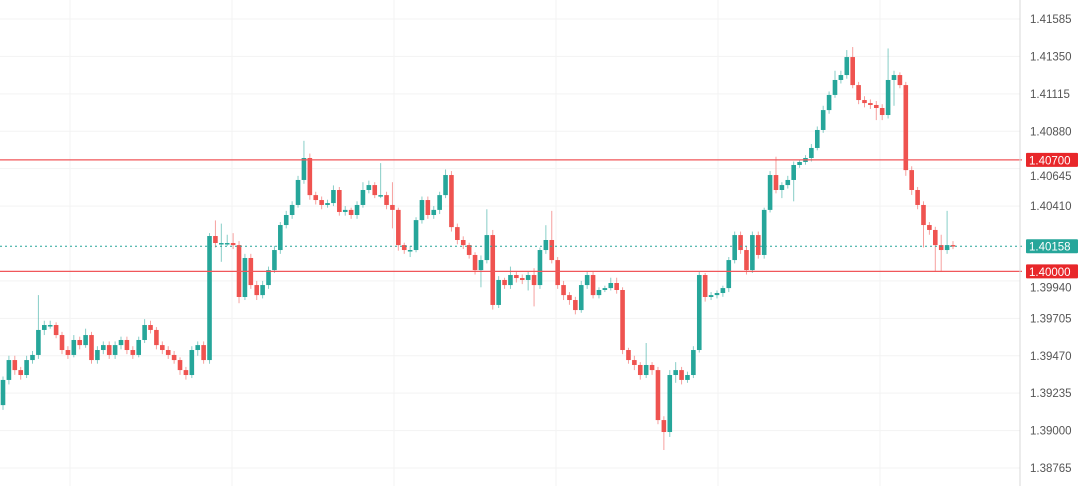 The image size is (1080, 486). I want to click on y-tick-label: 1.38765, so click(1051, 469).